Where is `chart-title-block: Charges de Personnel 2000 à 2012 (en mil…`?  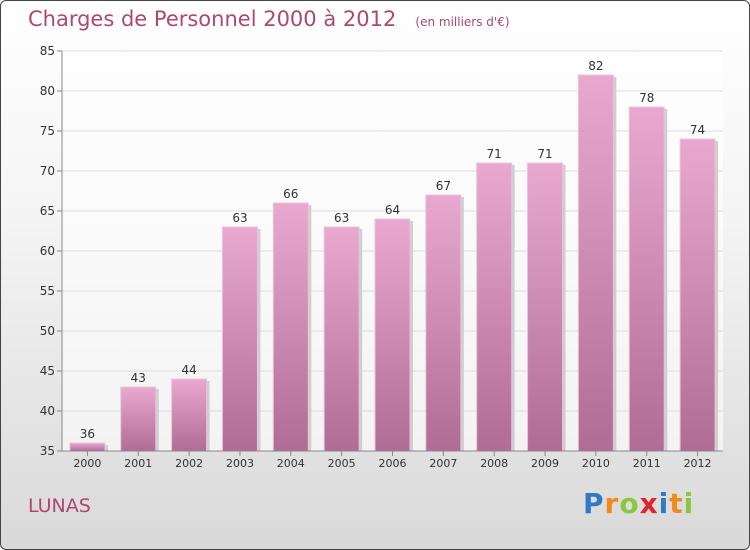 chart-title-block: Charges de Personnel 2000 à 2012 (en mil… is located at coordinates (269, 19).